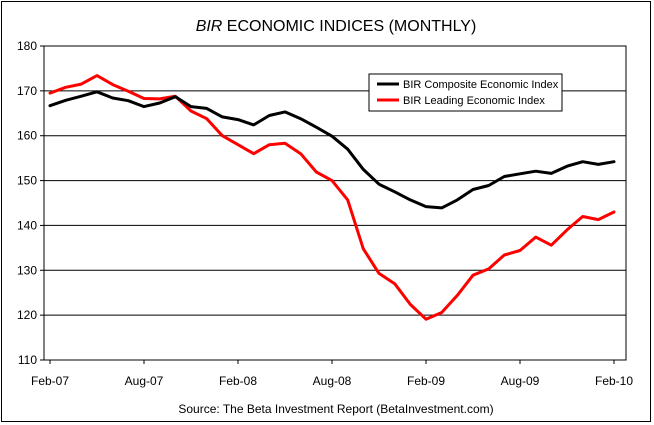 The image size is (654, 425). I want to click on x-tick-label: Feb-08, so click(238, 381).